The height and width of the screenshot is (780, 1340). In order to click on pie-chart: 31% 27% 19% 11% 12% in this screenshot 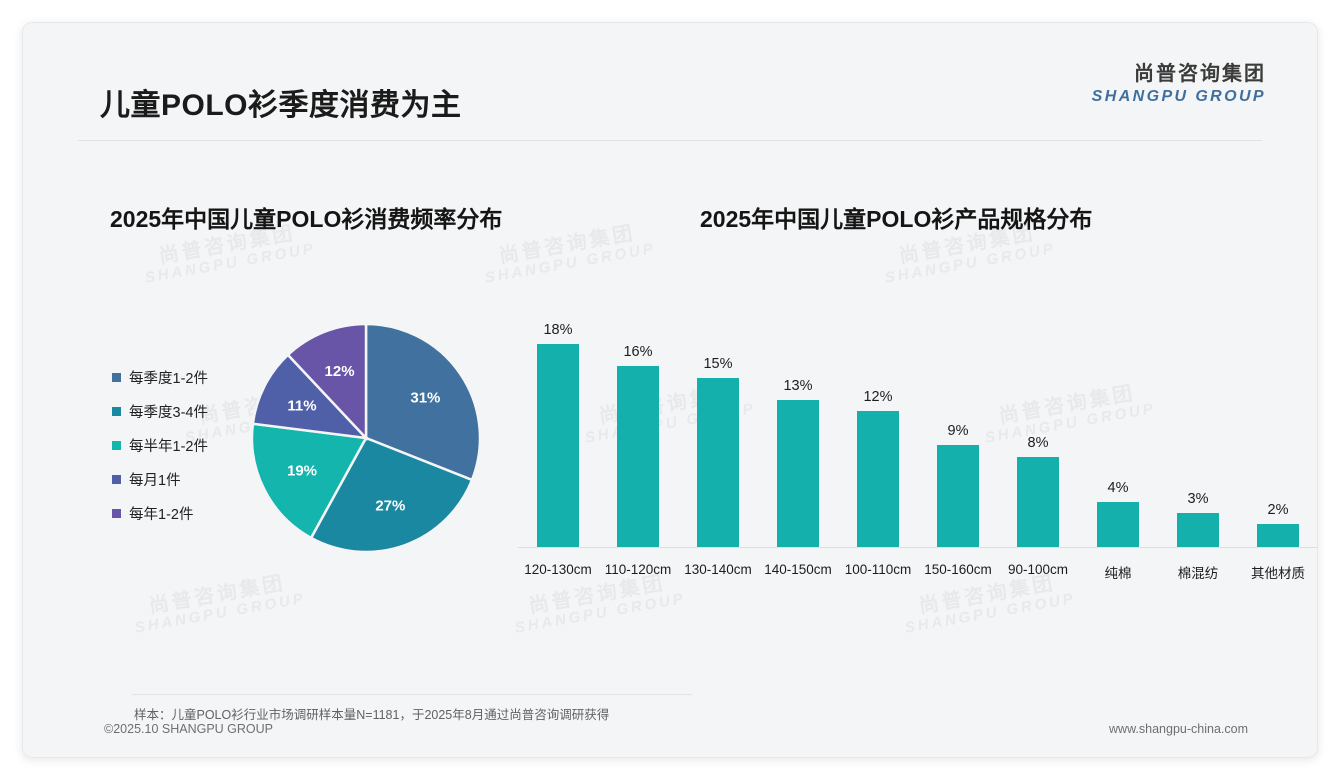, I will do `click(366, 438)`.